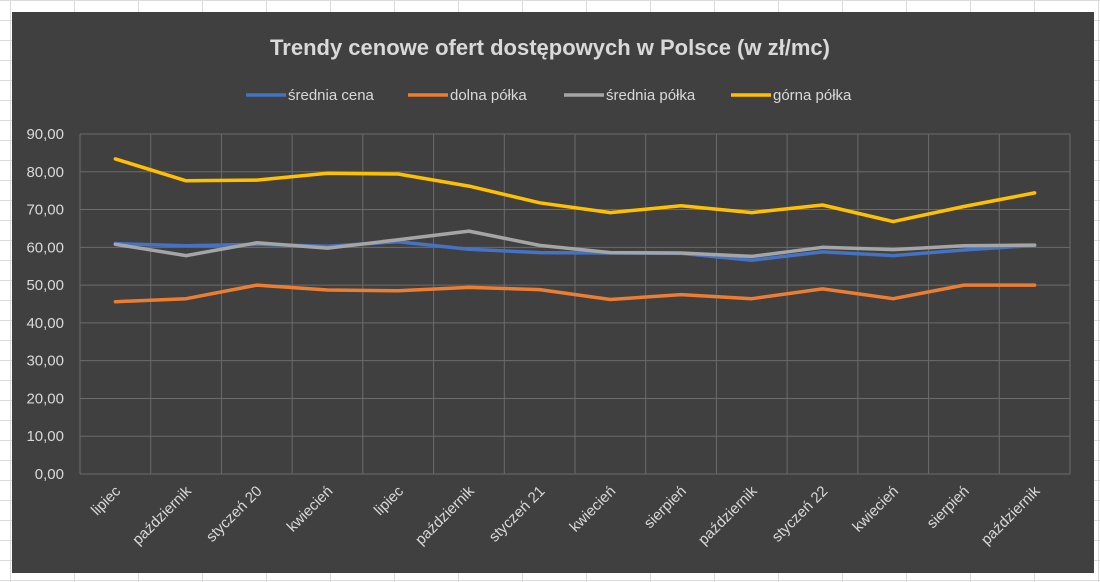 This screenshot has height=582, width=1100. I want to click on series-line-gorna-polka, so click(575, 190).